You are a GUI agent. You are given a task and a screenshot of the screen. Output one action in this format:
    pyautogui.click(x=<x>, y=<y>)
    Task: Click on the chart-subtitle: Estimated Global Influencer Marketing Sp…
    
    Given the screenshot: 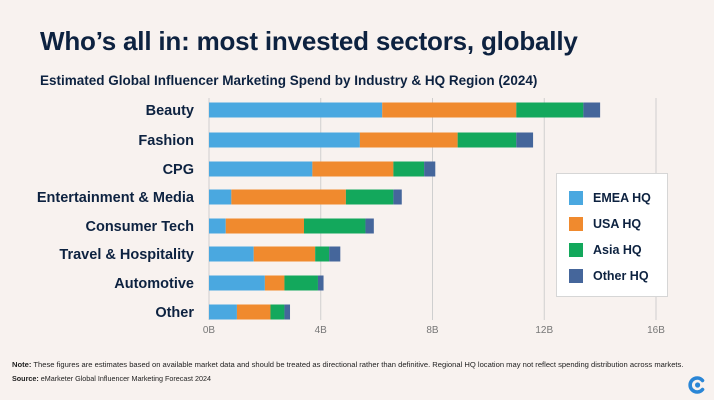 What is the action you would take?
    pyautogui.click(x=289, y=80)
    